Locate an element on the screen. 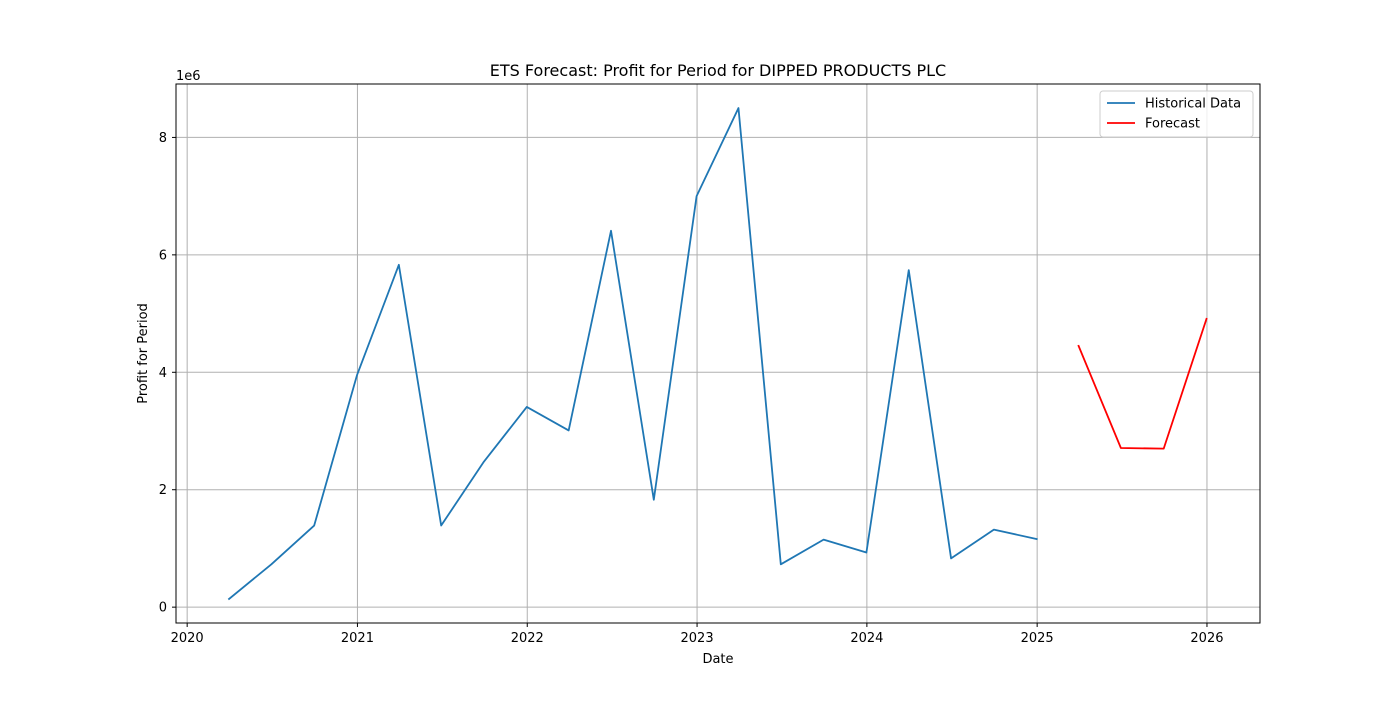 The image size is (1400, 705). x-tick-label: 2025 is located at coordinates (1037, 638).